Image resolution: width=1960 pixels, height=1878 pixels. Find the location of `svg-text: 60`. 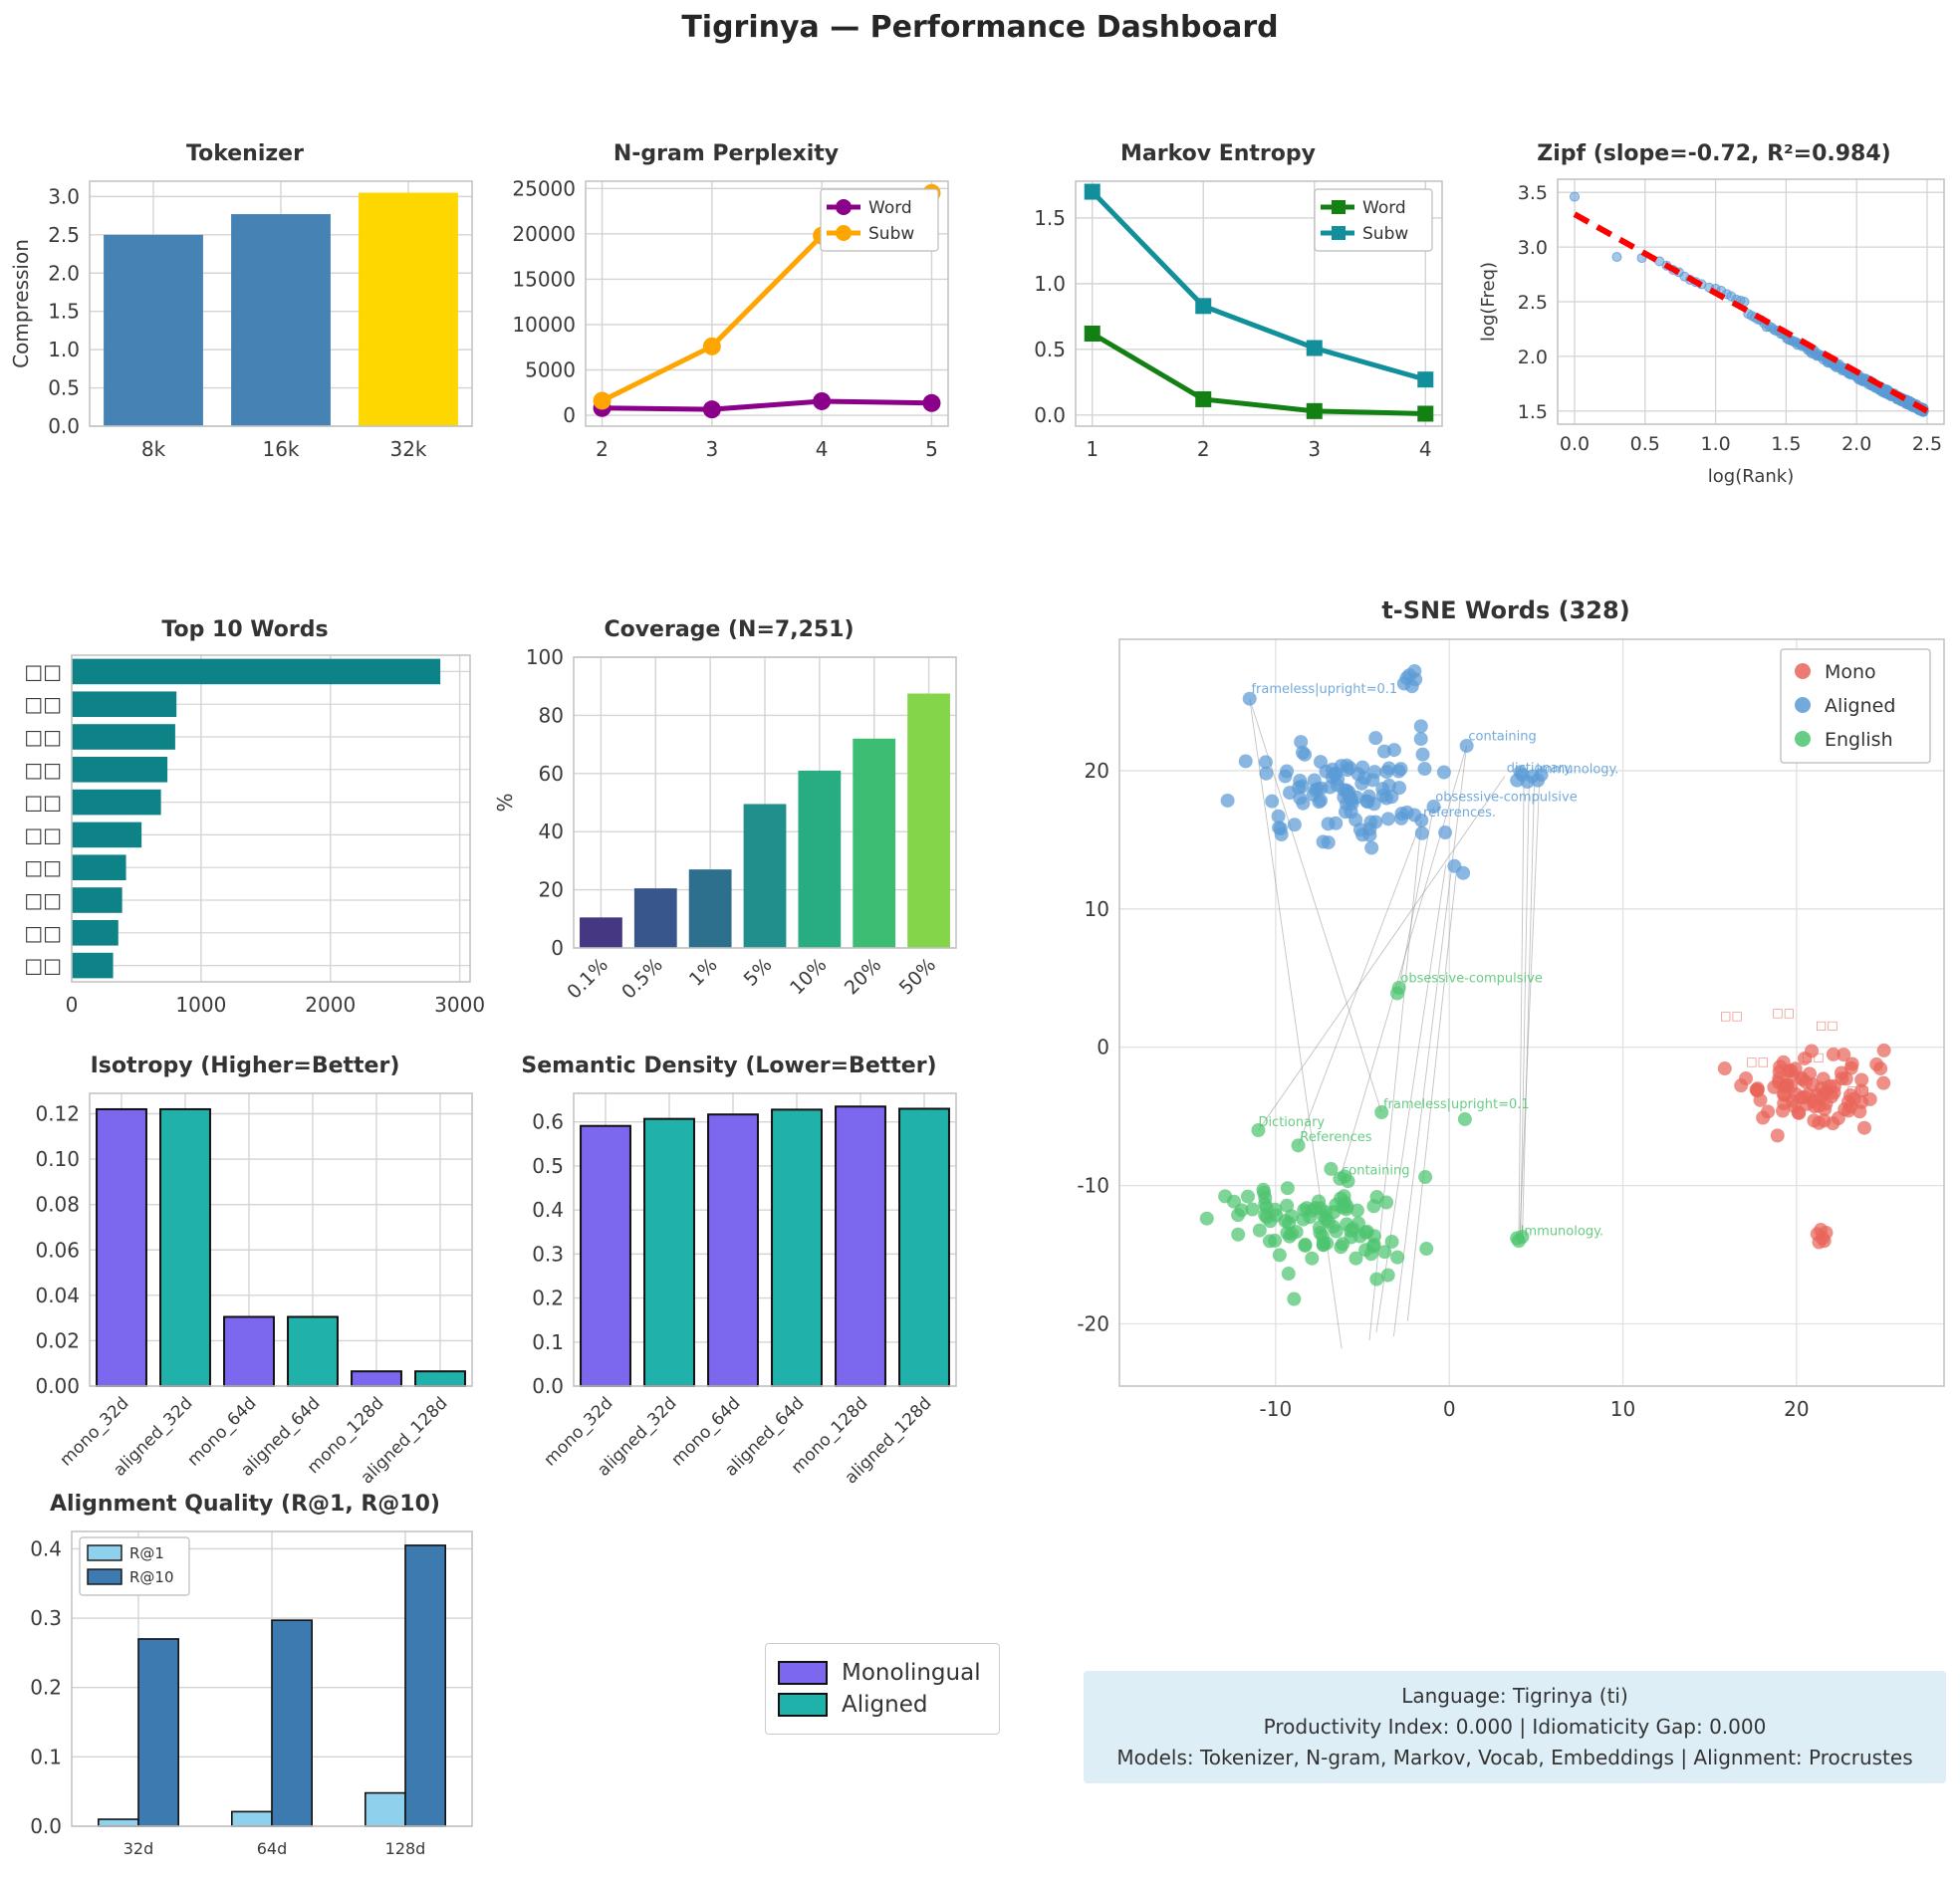

svg-text: 60 is located at coordinates (551, 774).